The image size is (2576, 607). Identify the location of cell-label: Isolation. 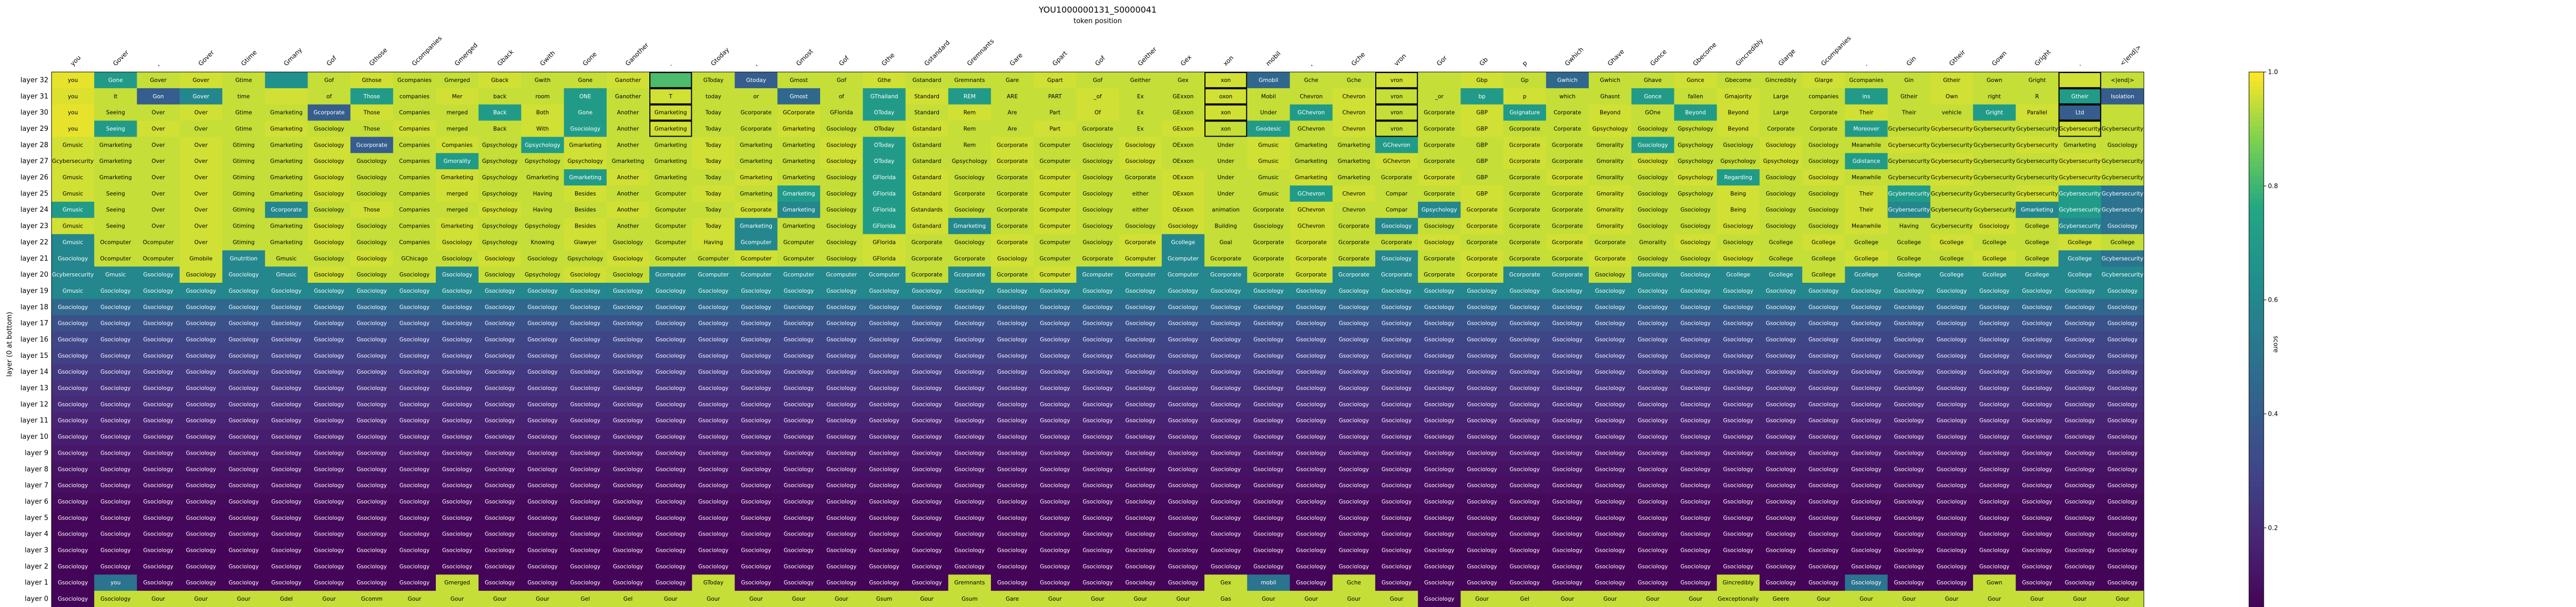
(2122, 97).